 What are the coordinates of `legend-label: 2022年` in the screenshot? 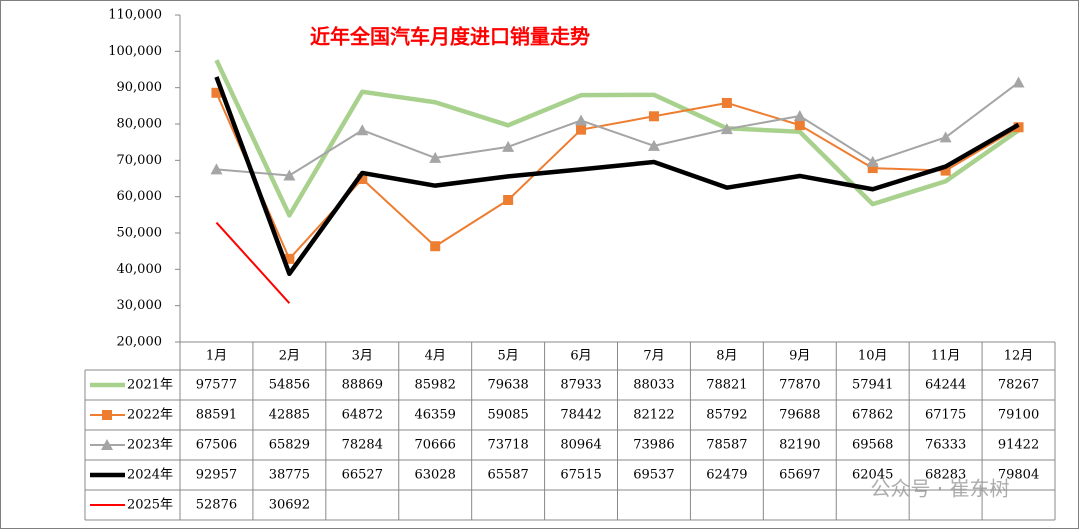 It's located at (150, 415).